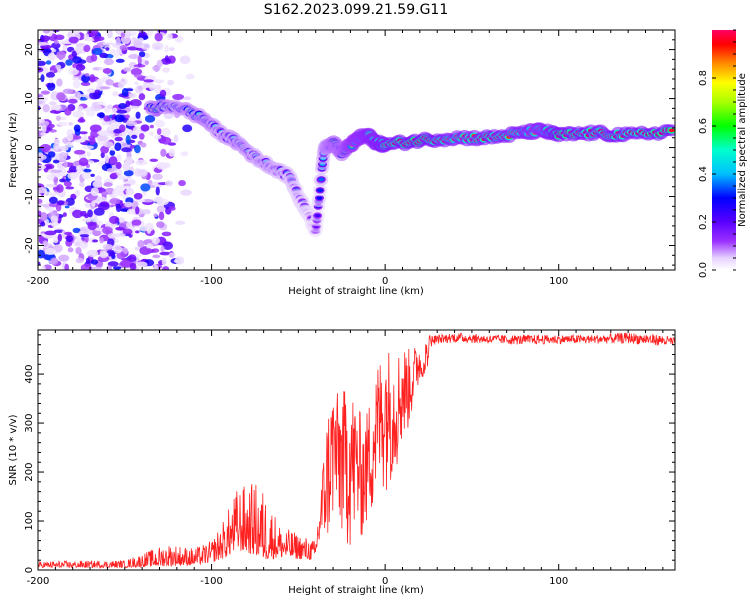 The image size is (750, 604). Describe the element at coordinates (703, 174) in the screenshot. I see `colorbar-tick-label: 0.4` at that location.